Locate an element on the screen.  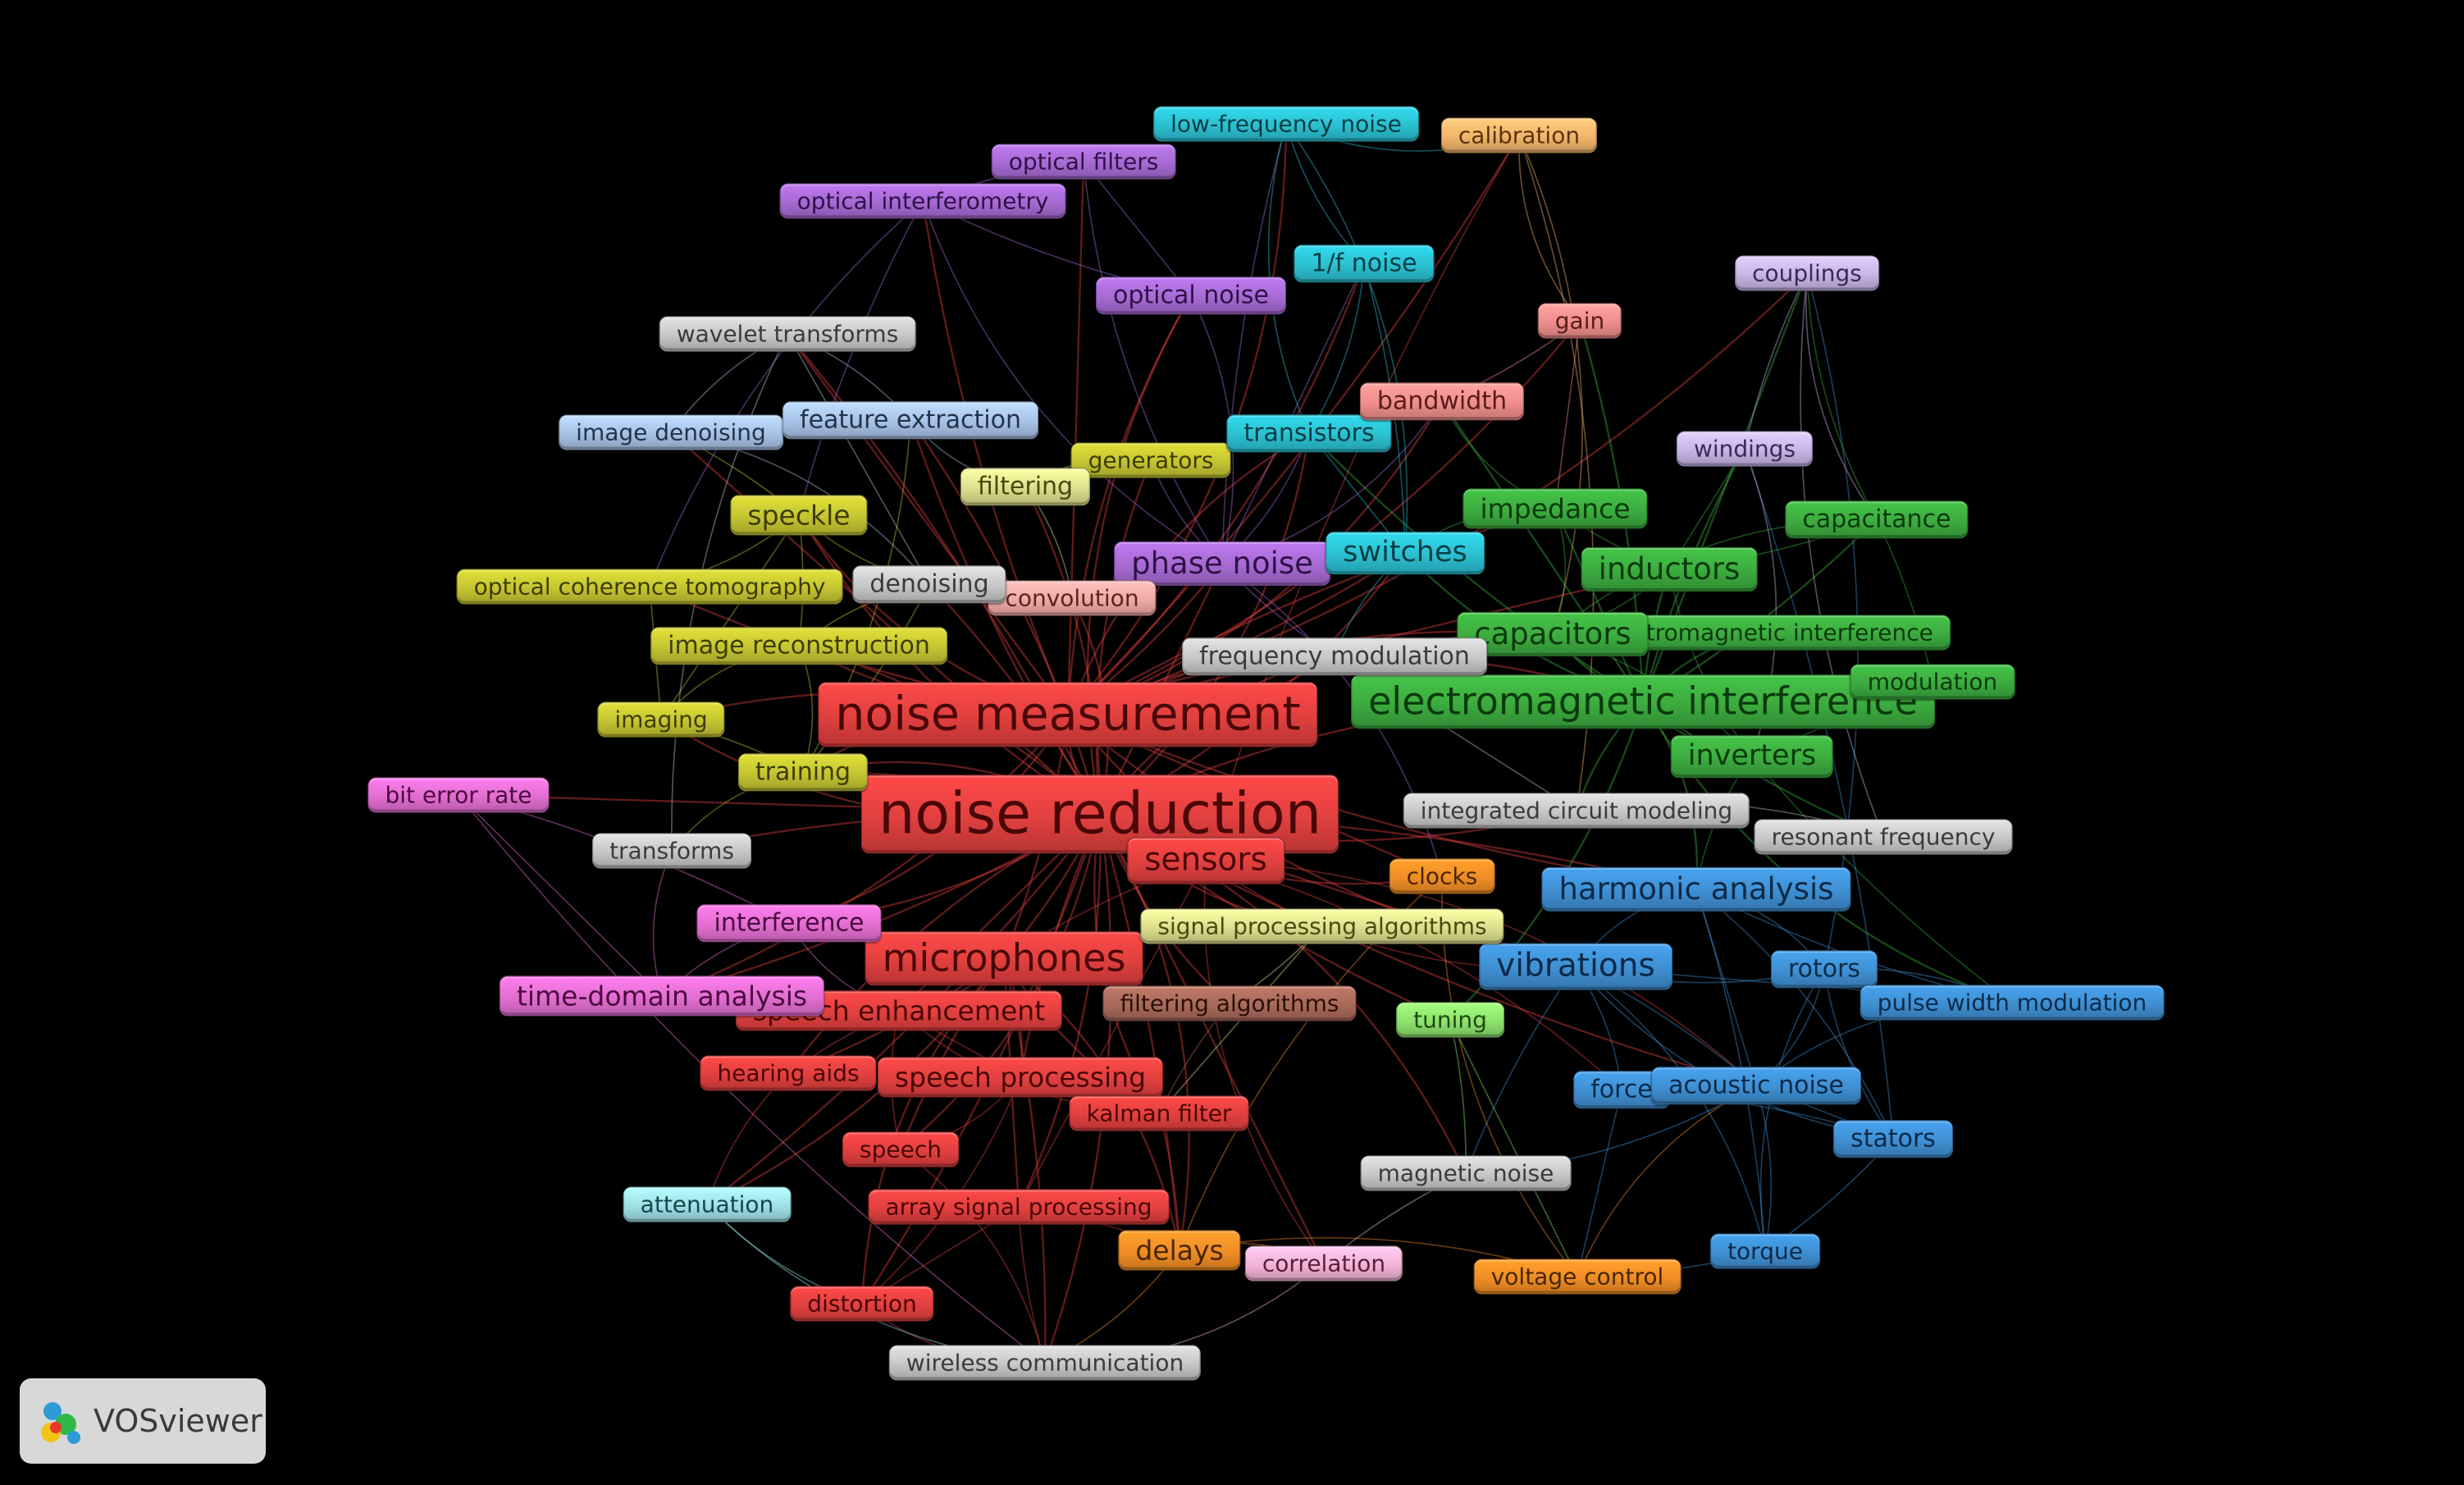
link-noise-reduction-filtering is located at coordinates (1063, 650).